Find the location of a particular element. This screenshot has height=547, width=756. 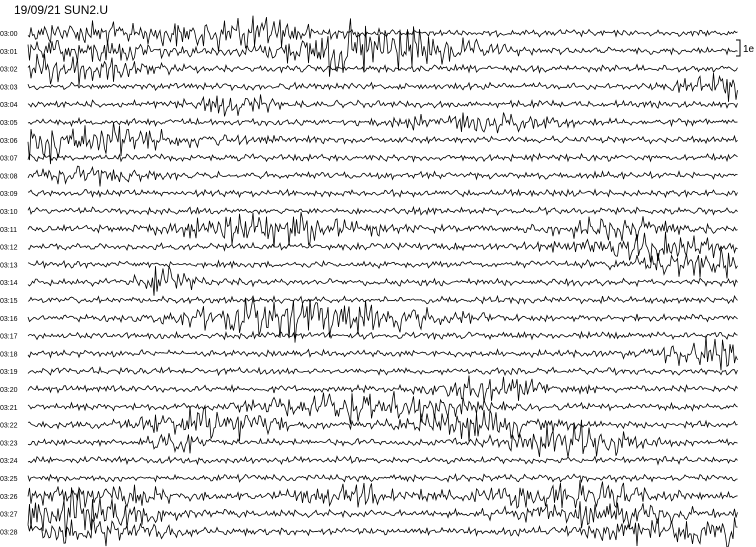

row-label: 03:03 is located at coordinates (9, 87).